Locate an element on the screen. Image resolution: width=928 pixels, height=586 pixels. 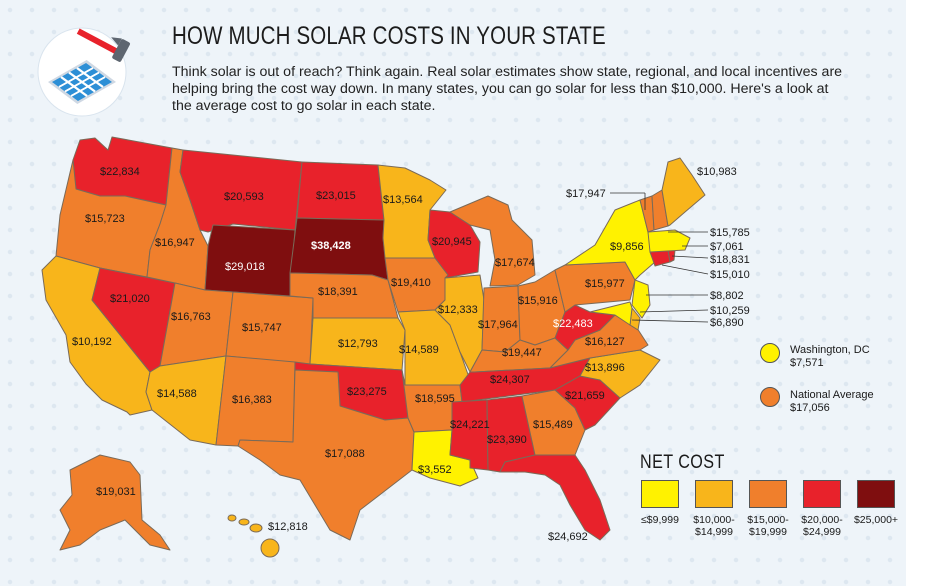
label-ak: $19,031 is located at coordinates (116, 492).